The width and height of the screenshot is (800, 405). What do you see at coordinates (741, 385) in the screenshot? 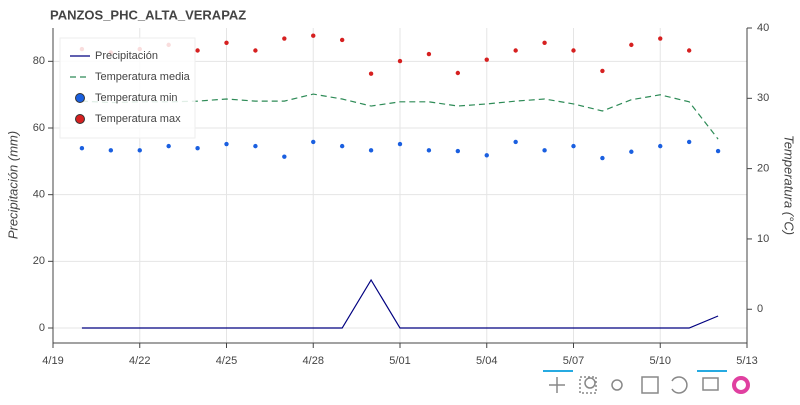
I see `bokeh-logo` at bounding box center [741, 385].